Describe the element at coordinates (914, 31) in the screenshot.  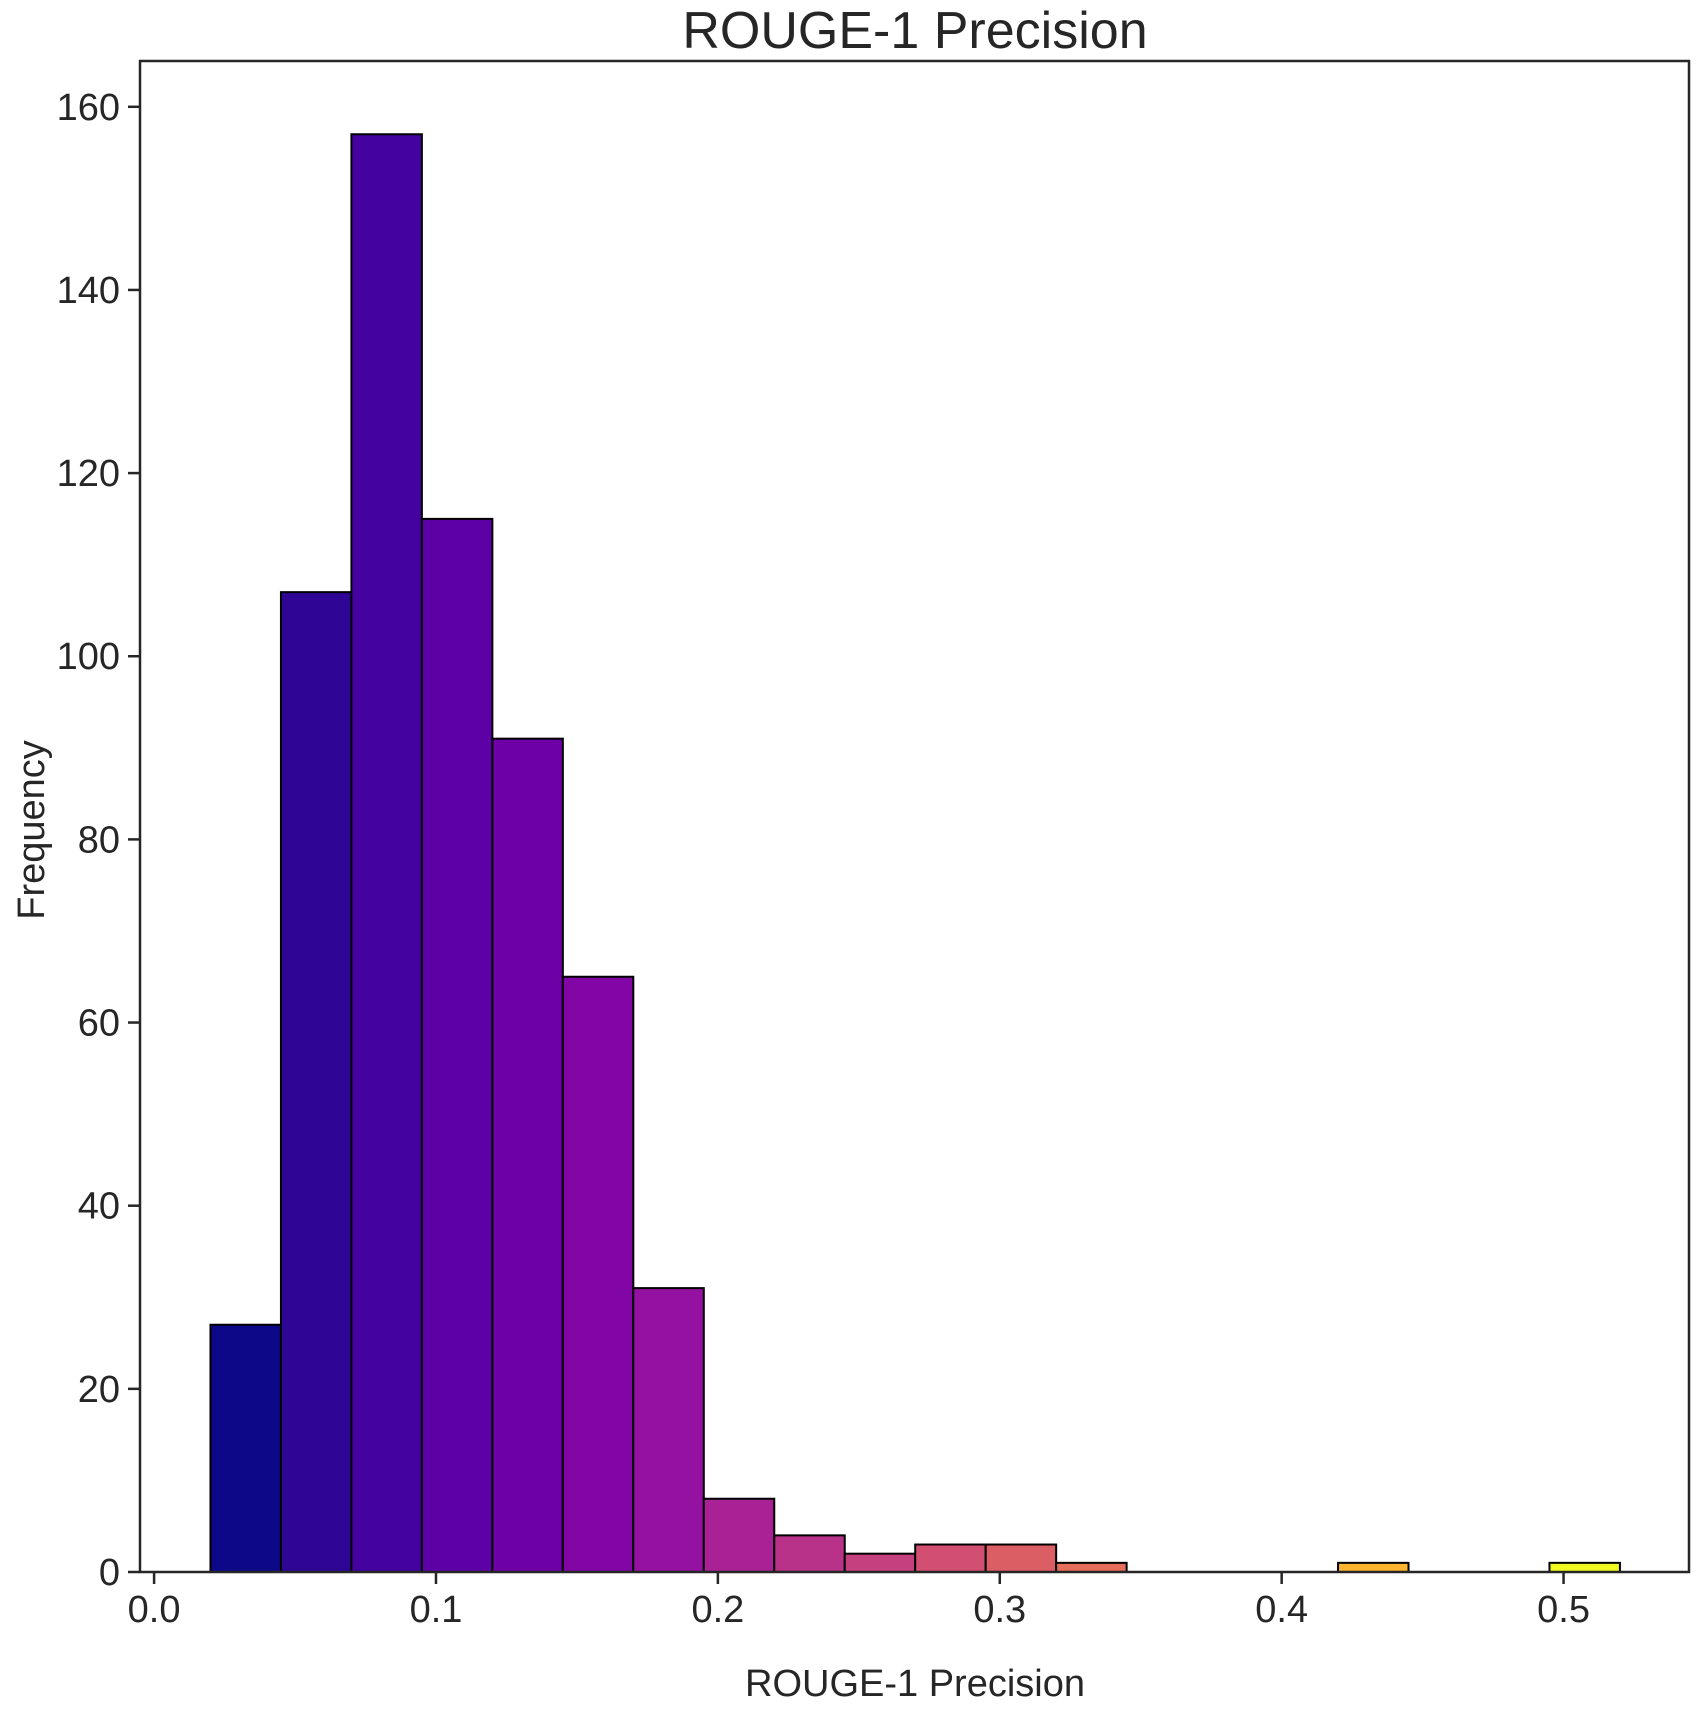
I see `chart-title: ROUGE-1 Precision` at that location.